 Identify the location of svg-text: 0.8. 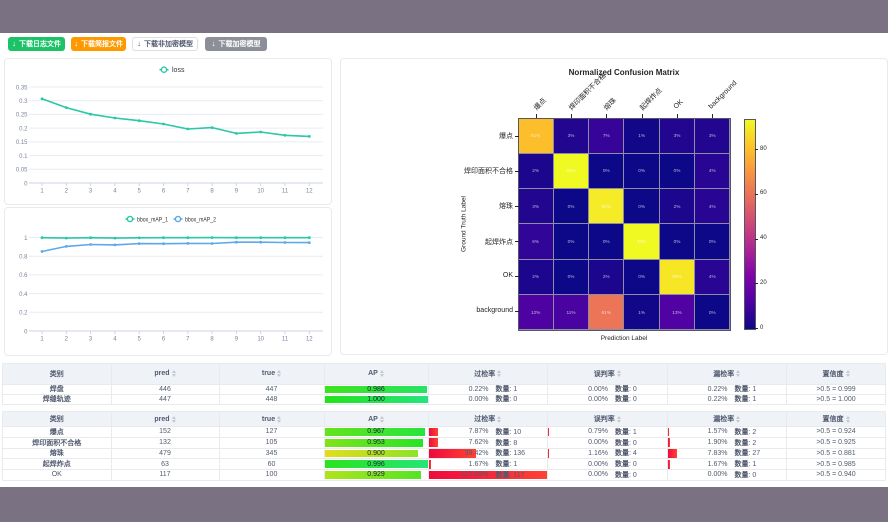
(23, 258).